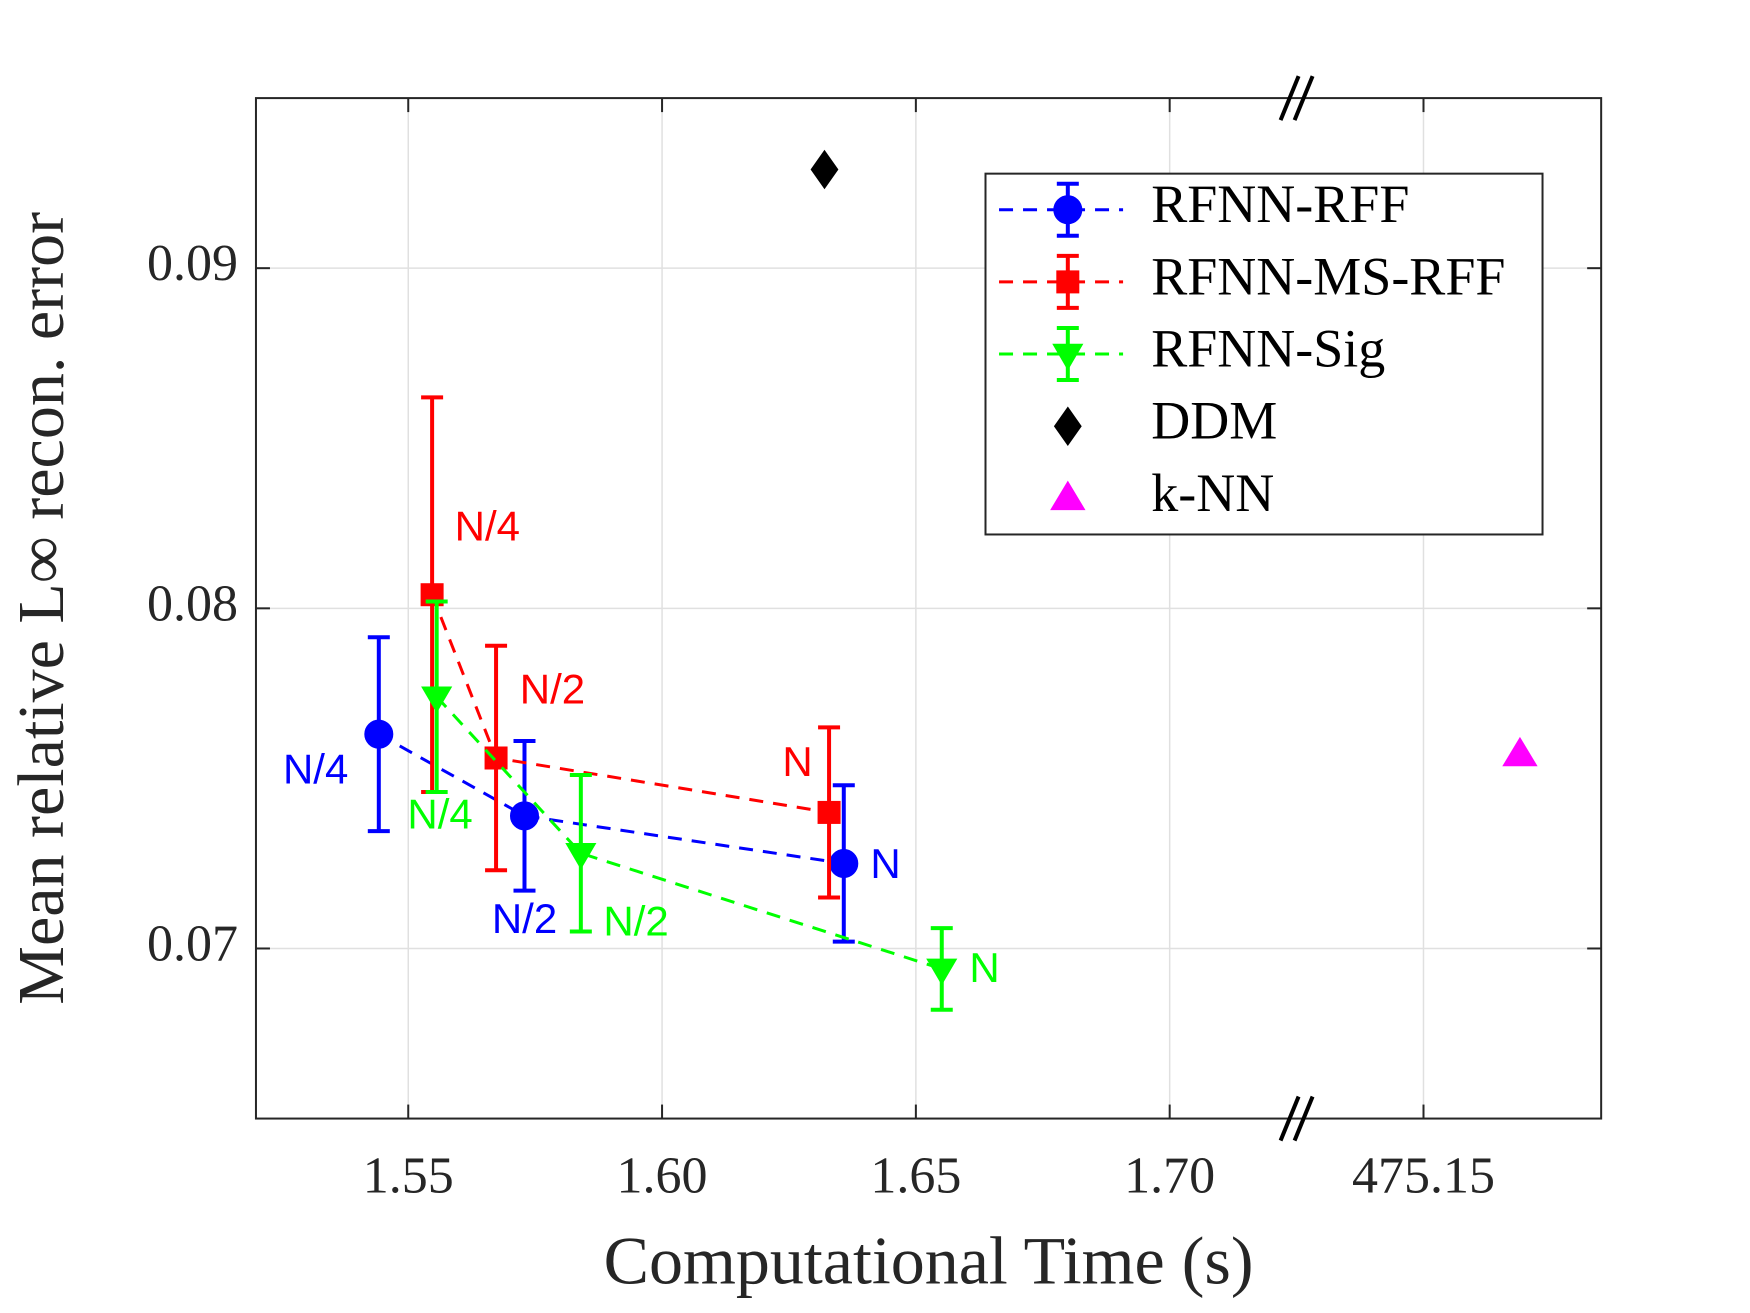 Image resolution: width=1750 pixels, height=1313 pixels. I want to click on y-tick-label: 0.07, so click(192, 943).